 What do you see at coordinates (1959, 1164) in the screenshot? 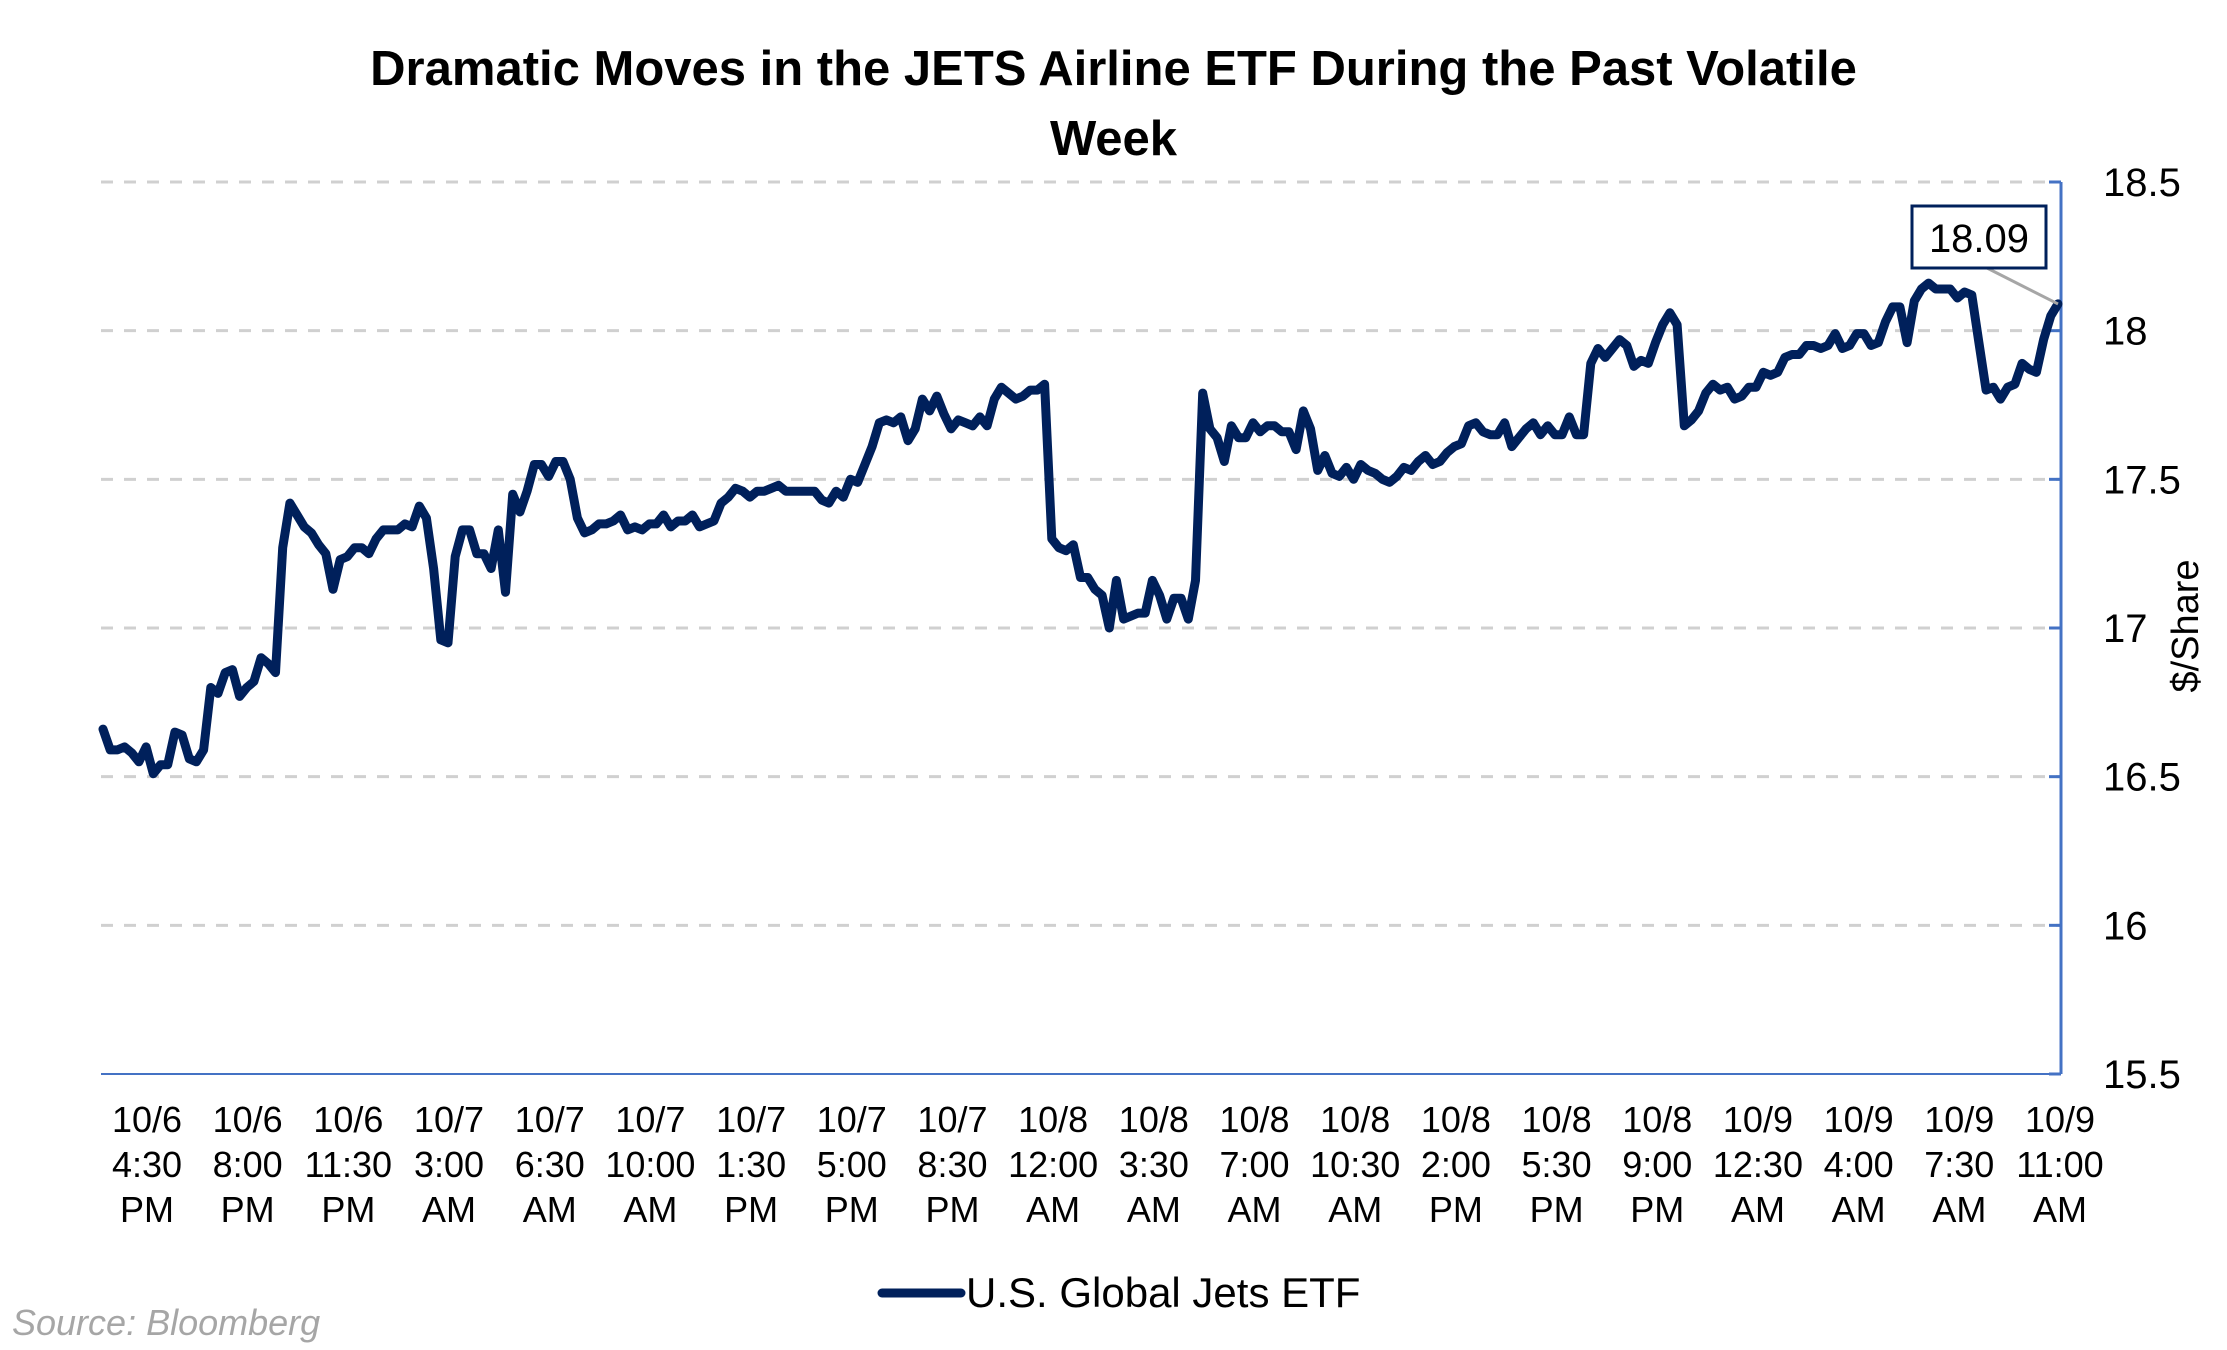
I see `x-tick-label: 10/9 7:30 AM` at bounding box center [1959, 1164].